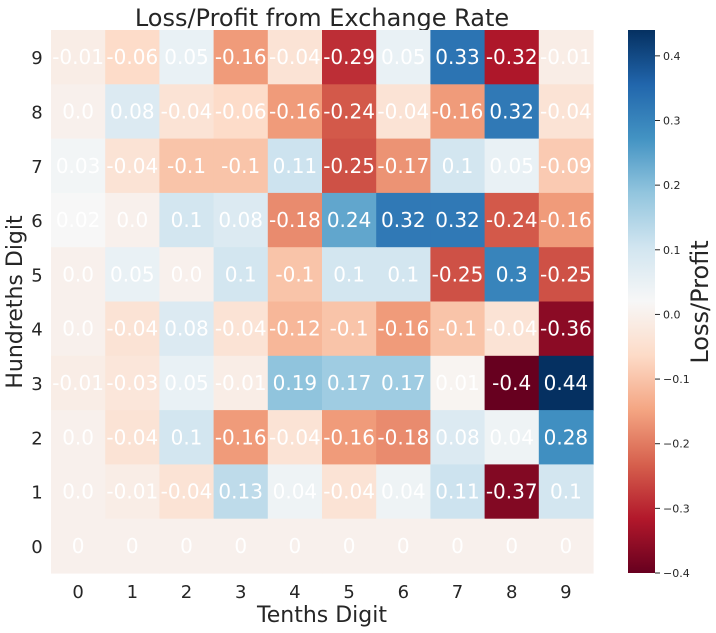 The height and width of the screenshot is (633, 716). I want to click on cell-value-label: -0.06, so click(241, 111).